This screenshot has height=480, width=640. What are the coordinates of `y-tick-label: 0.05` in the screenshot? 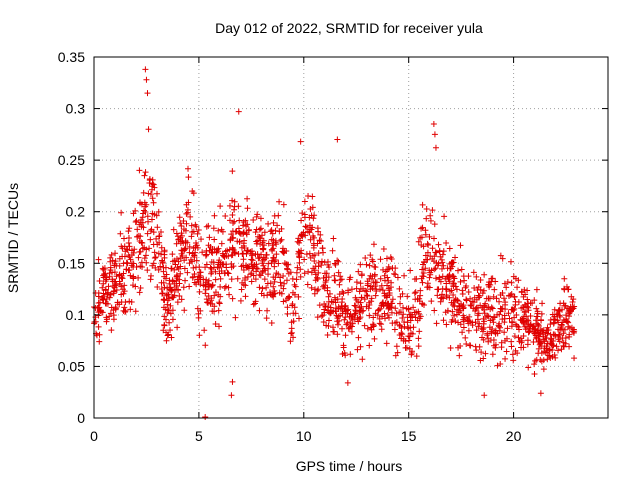 It's located at (71, 366).